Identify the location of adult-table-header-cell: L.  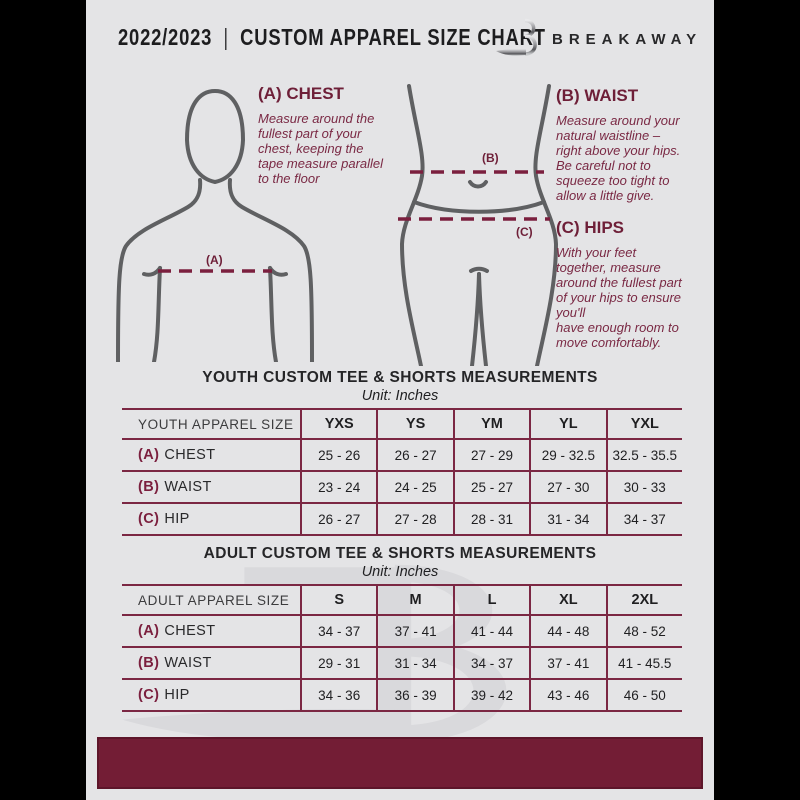
(491, 601).